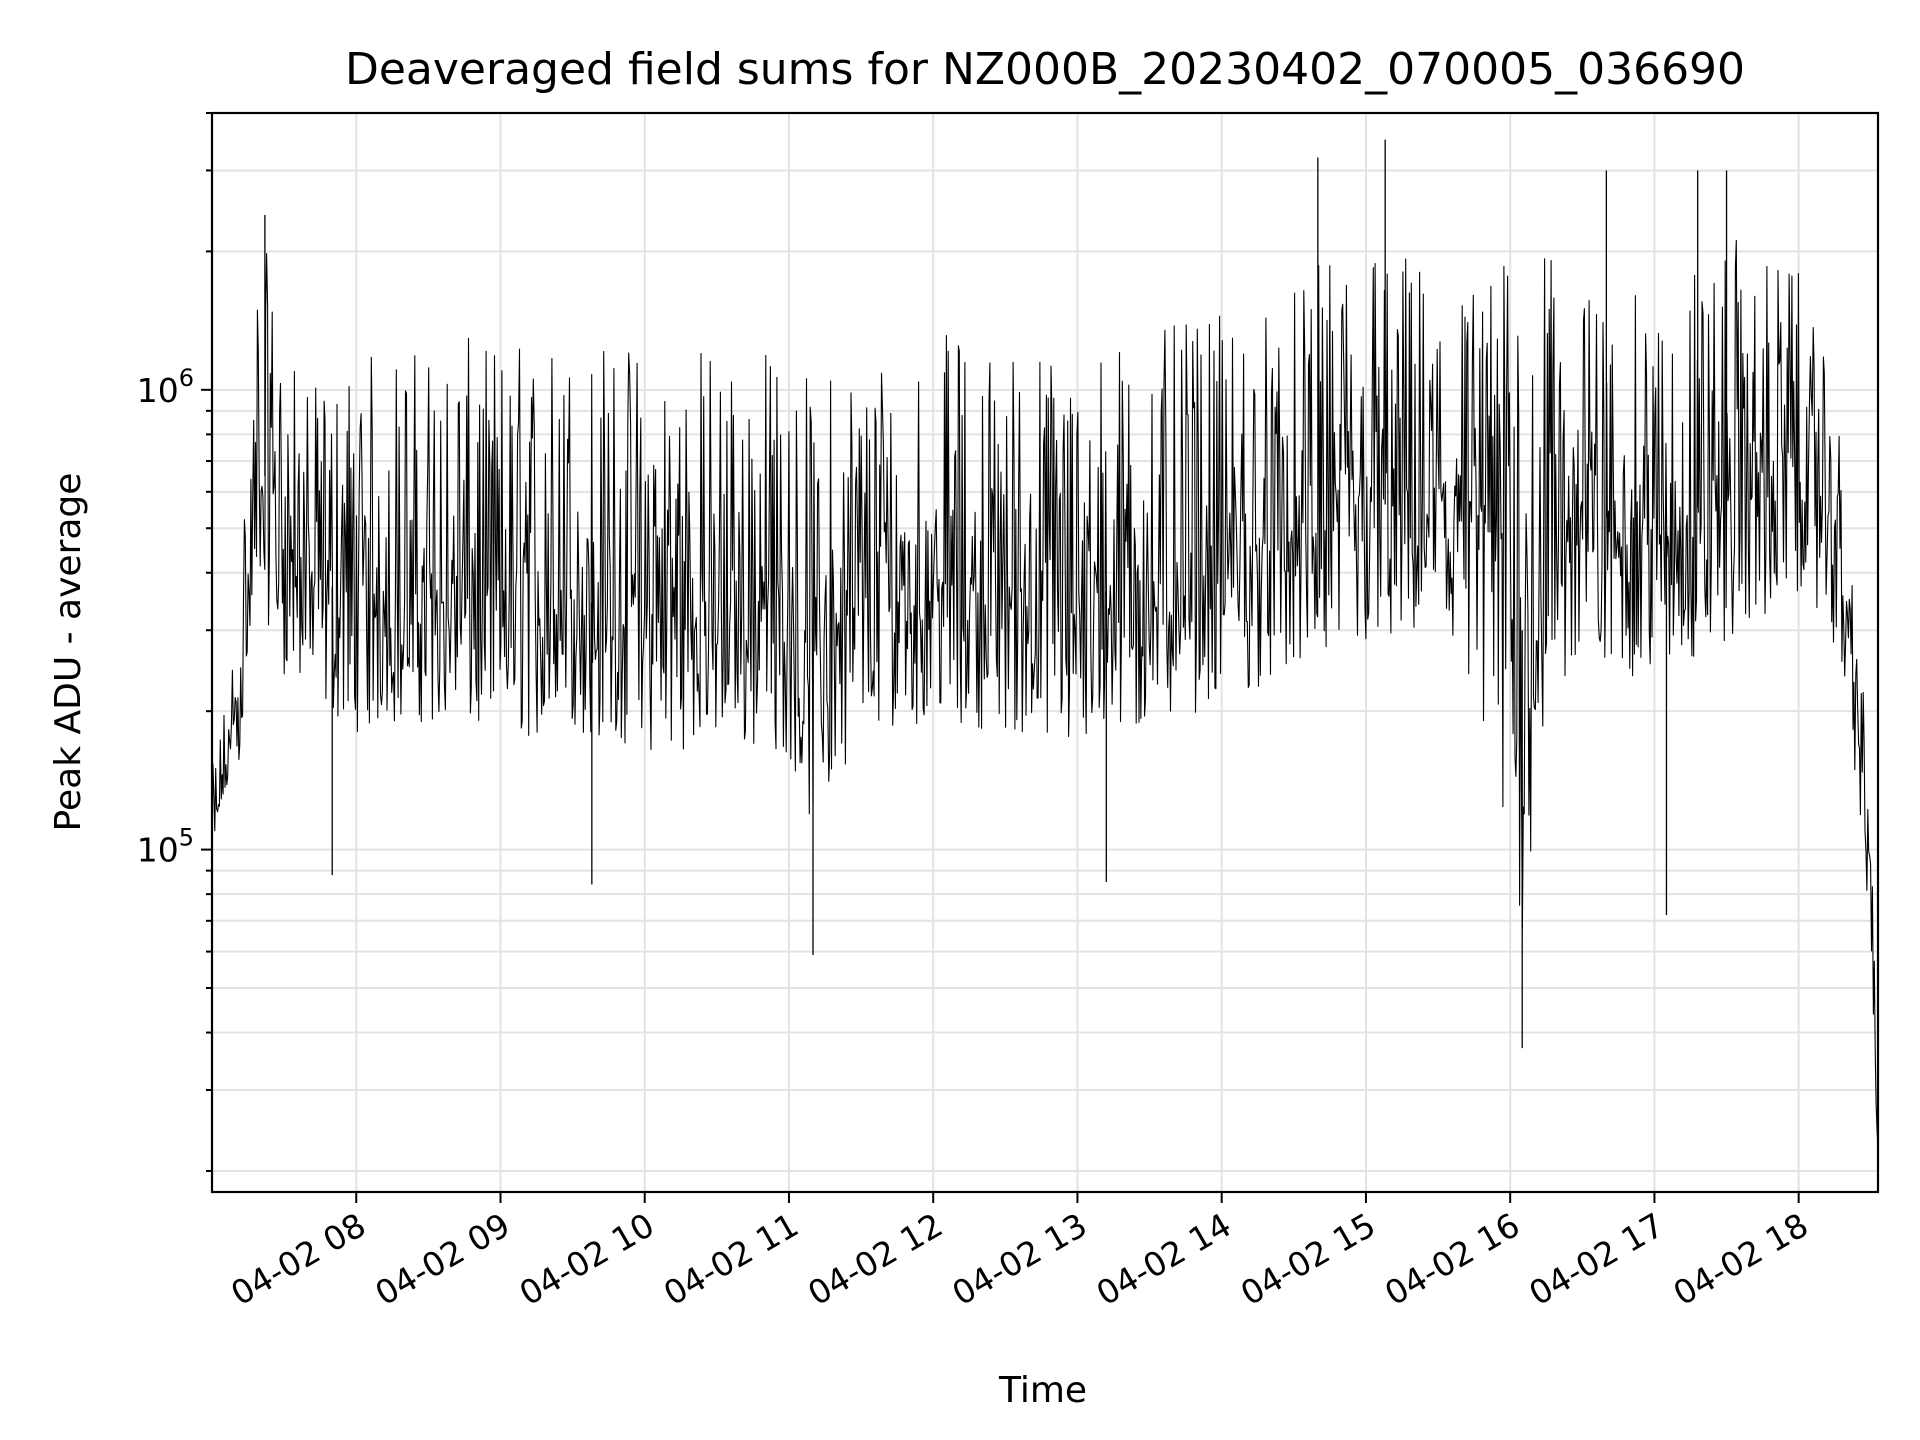  Describe the element at coordinates (165, 847) in the screenshot. I see `y-tick-label: 10⁵` at that location.